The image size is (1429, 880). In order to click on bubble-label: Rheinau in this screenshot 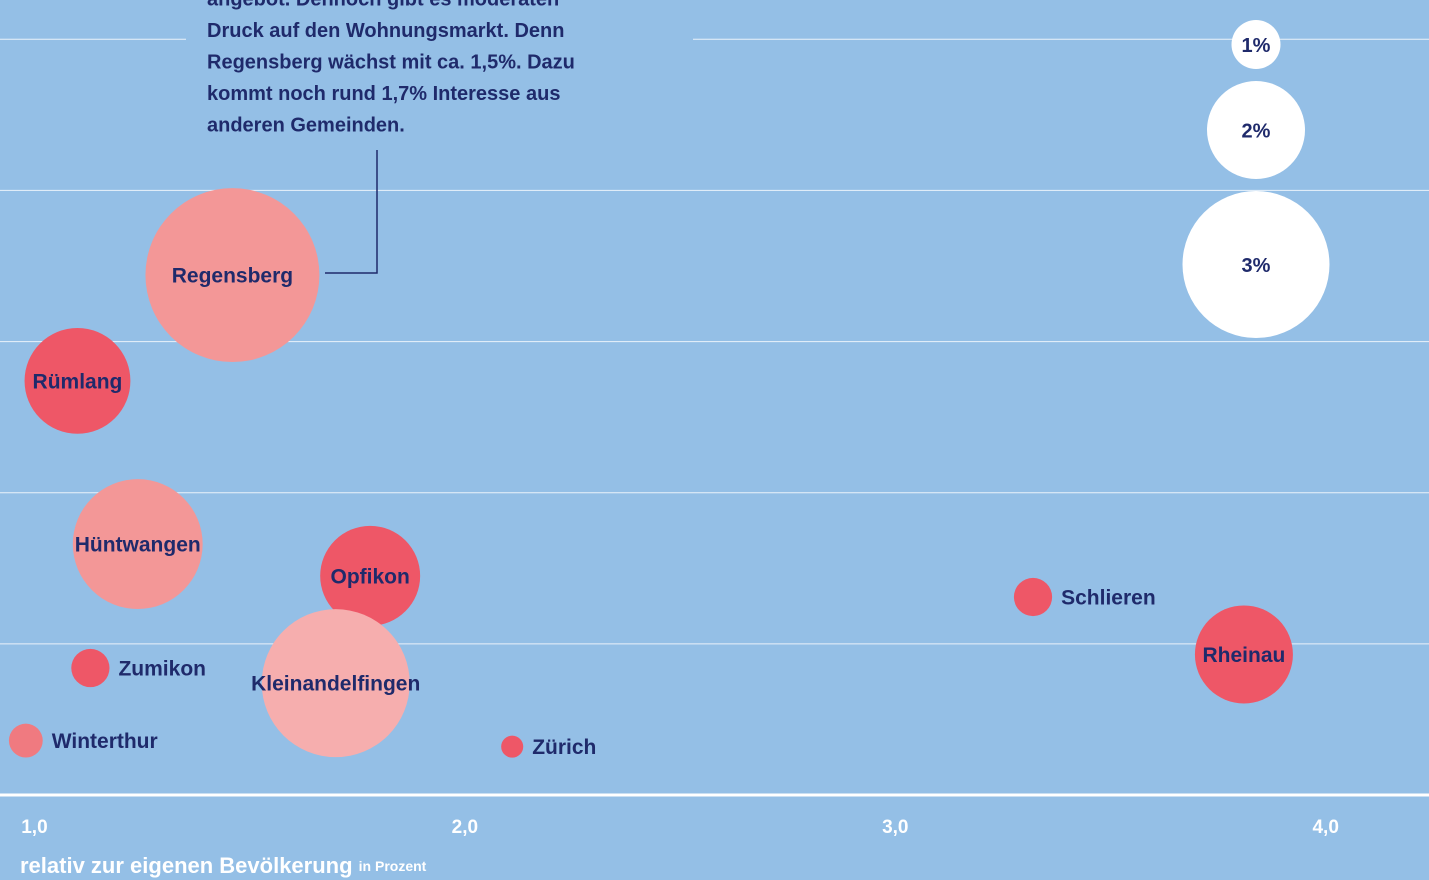, I will do `click(1243, 655)`.